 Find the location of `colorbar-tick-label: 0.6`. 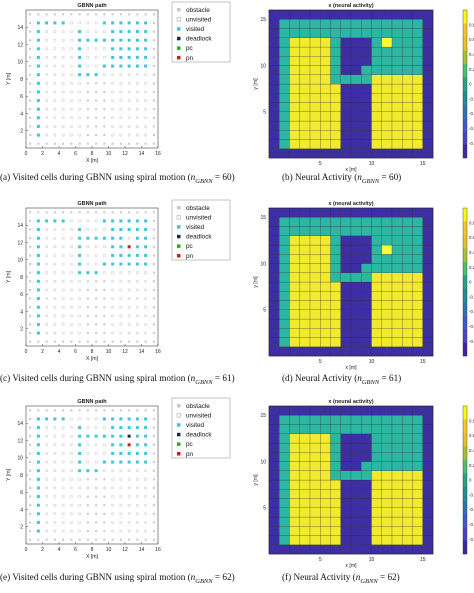

colorbar-tick-label: 0.6 is located at coordinates (471, 39).